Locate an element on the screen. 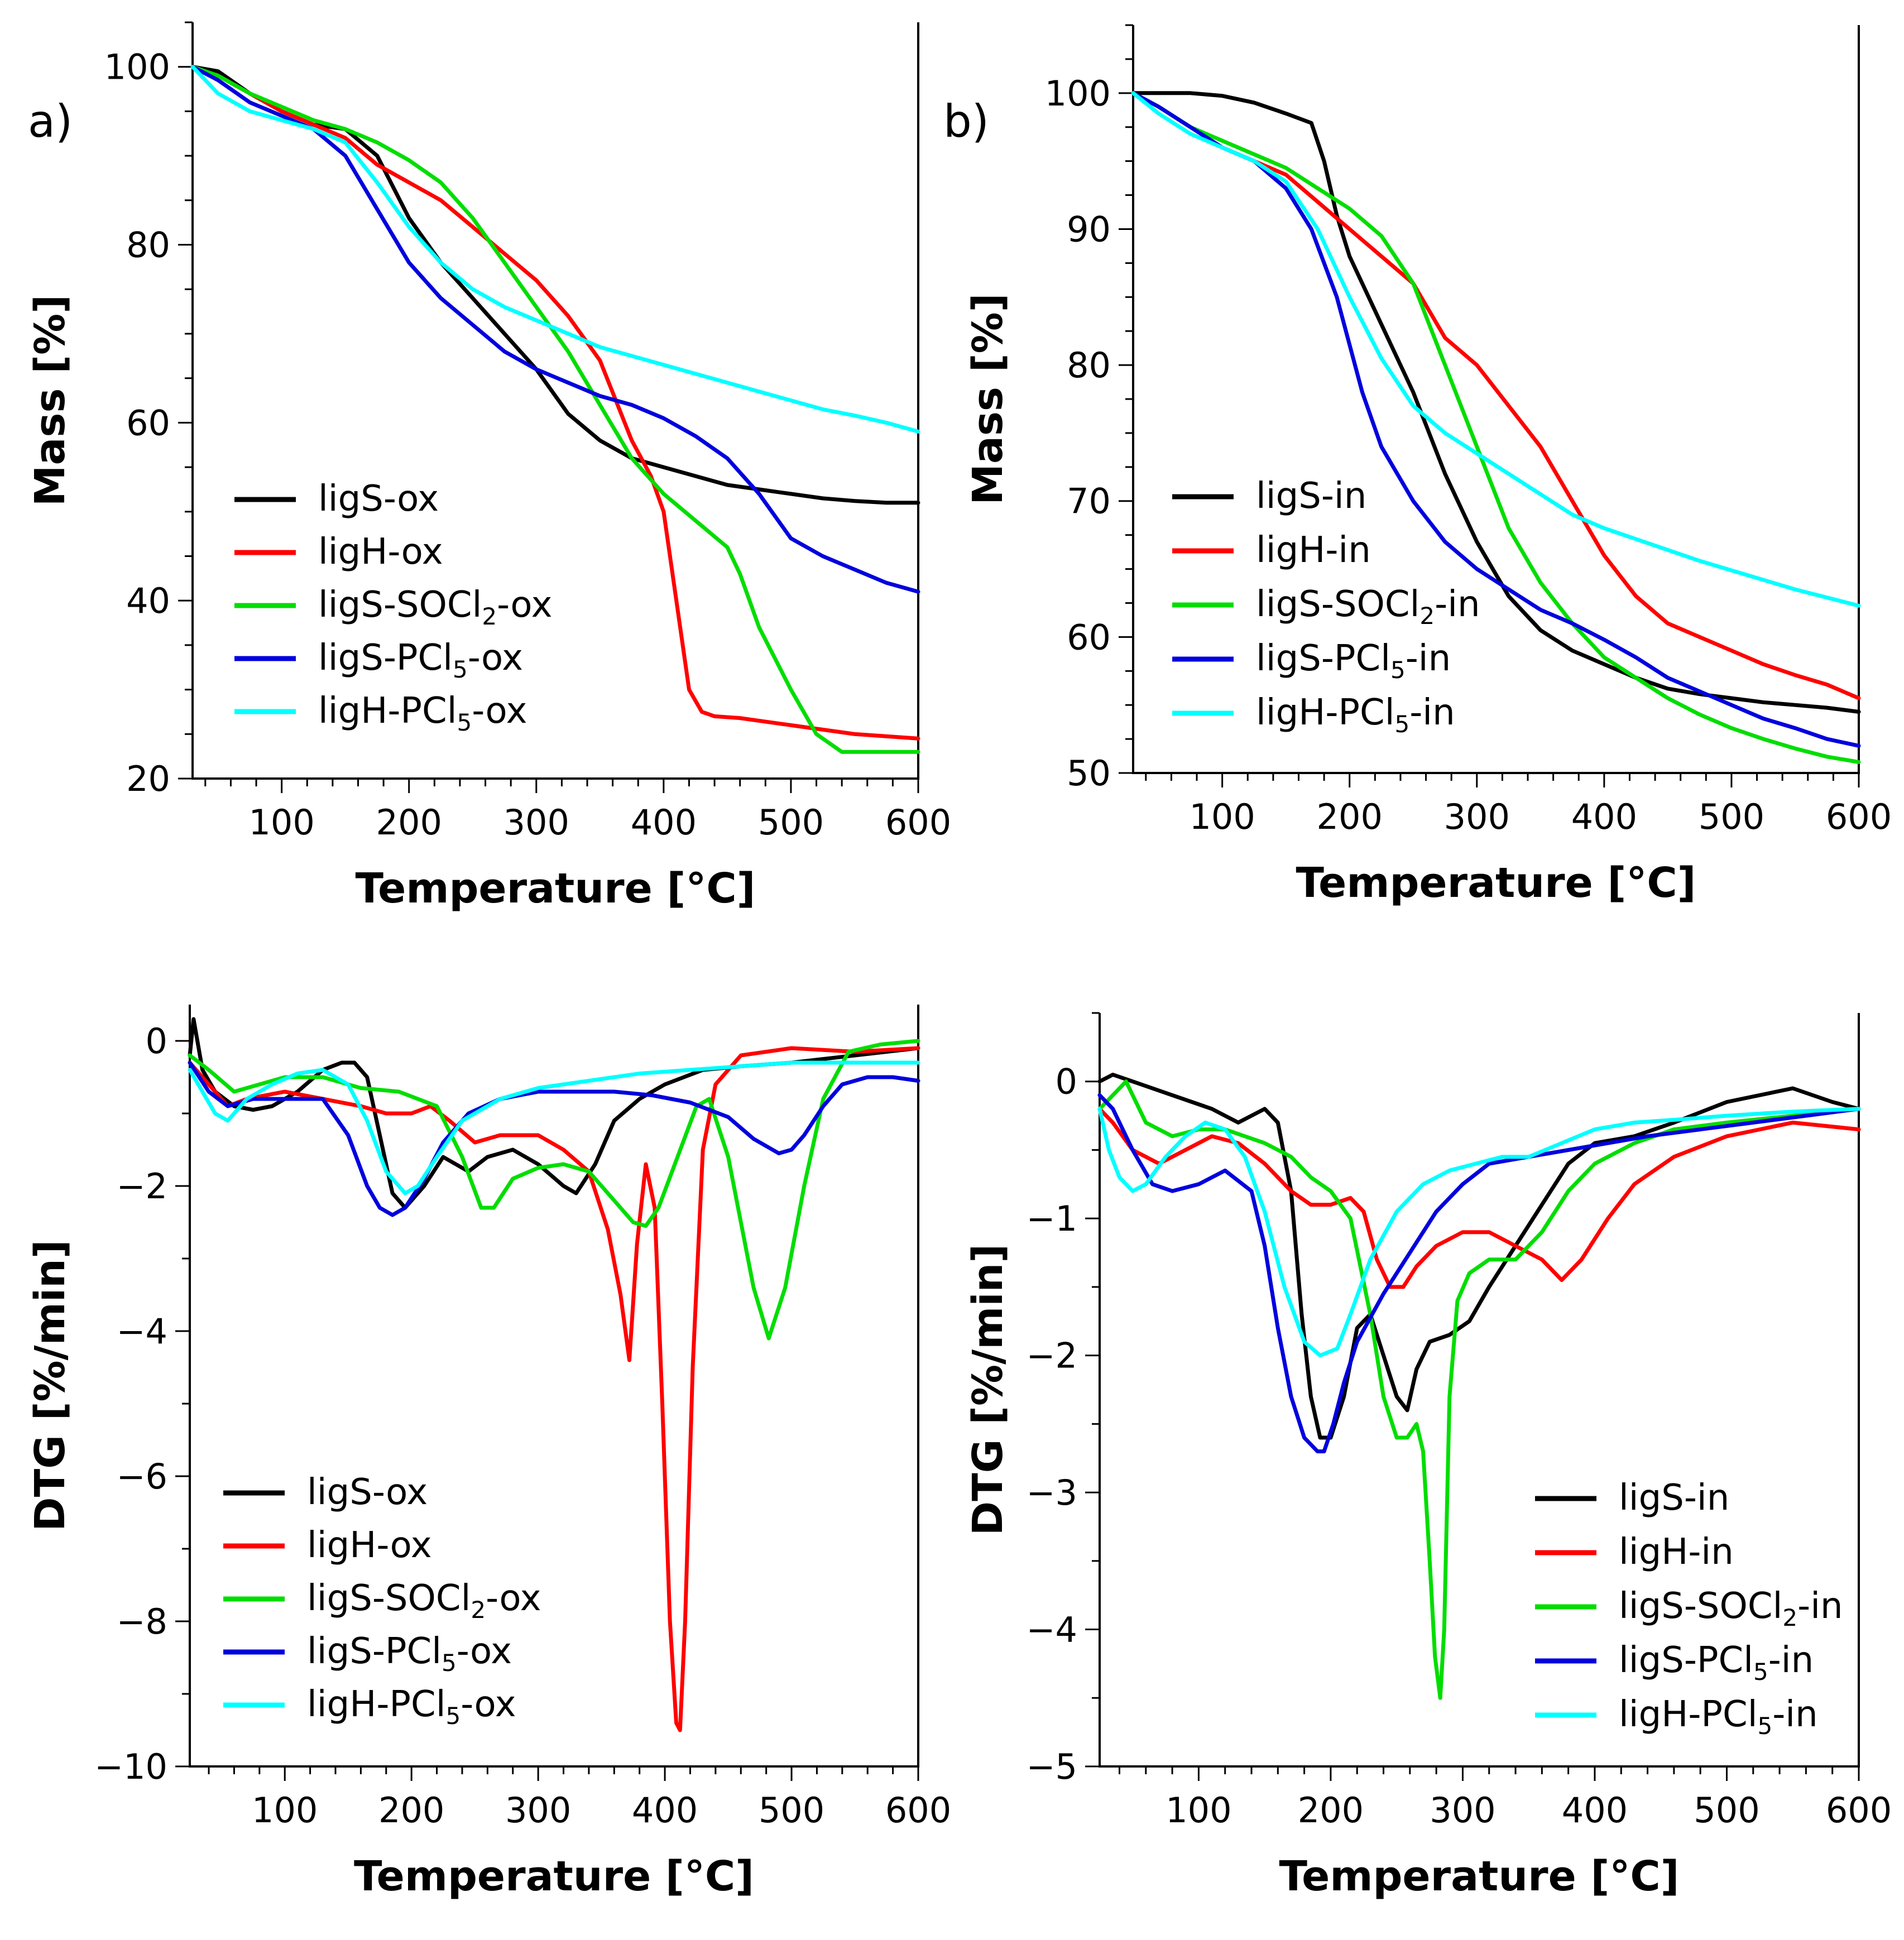 Image resolution: width=1904 pixels, height=1940 pixels. y-tick-label: 40 is located at coordinates (148, 601).